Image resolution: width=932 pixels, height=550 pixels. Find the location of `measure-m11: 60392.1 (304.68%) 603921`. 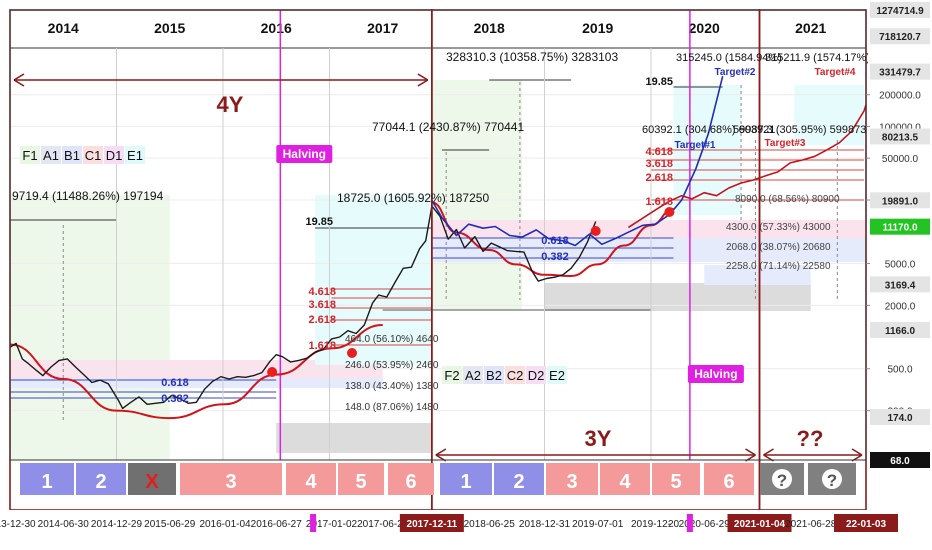

measure-m11: 60392.1 (304.68%) 603921 is located at coordinates (708, 130).